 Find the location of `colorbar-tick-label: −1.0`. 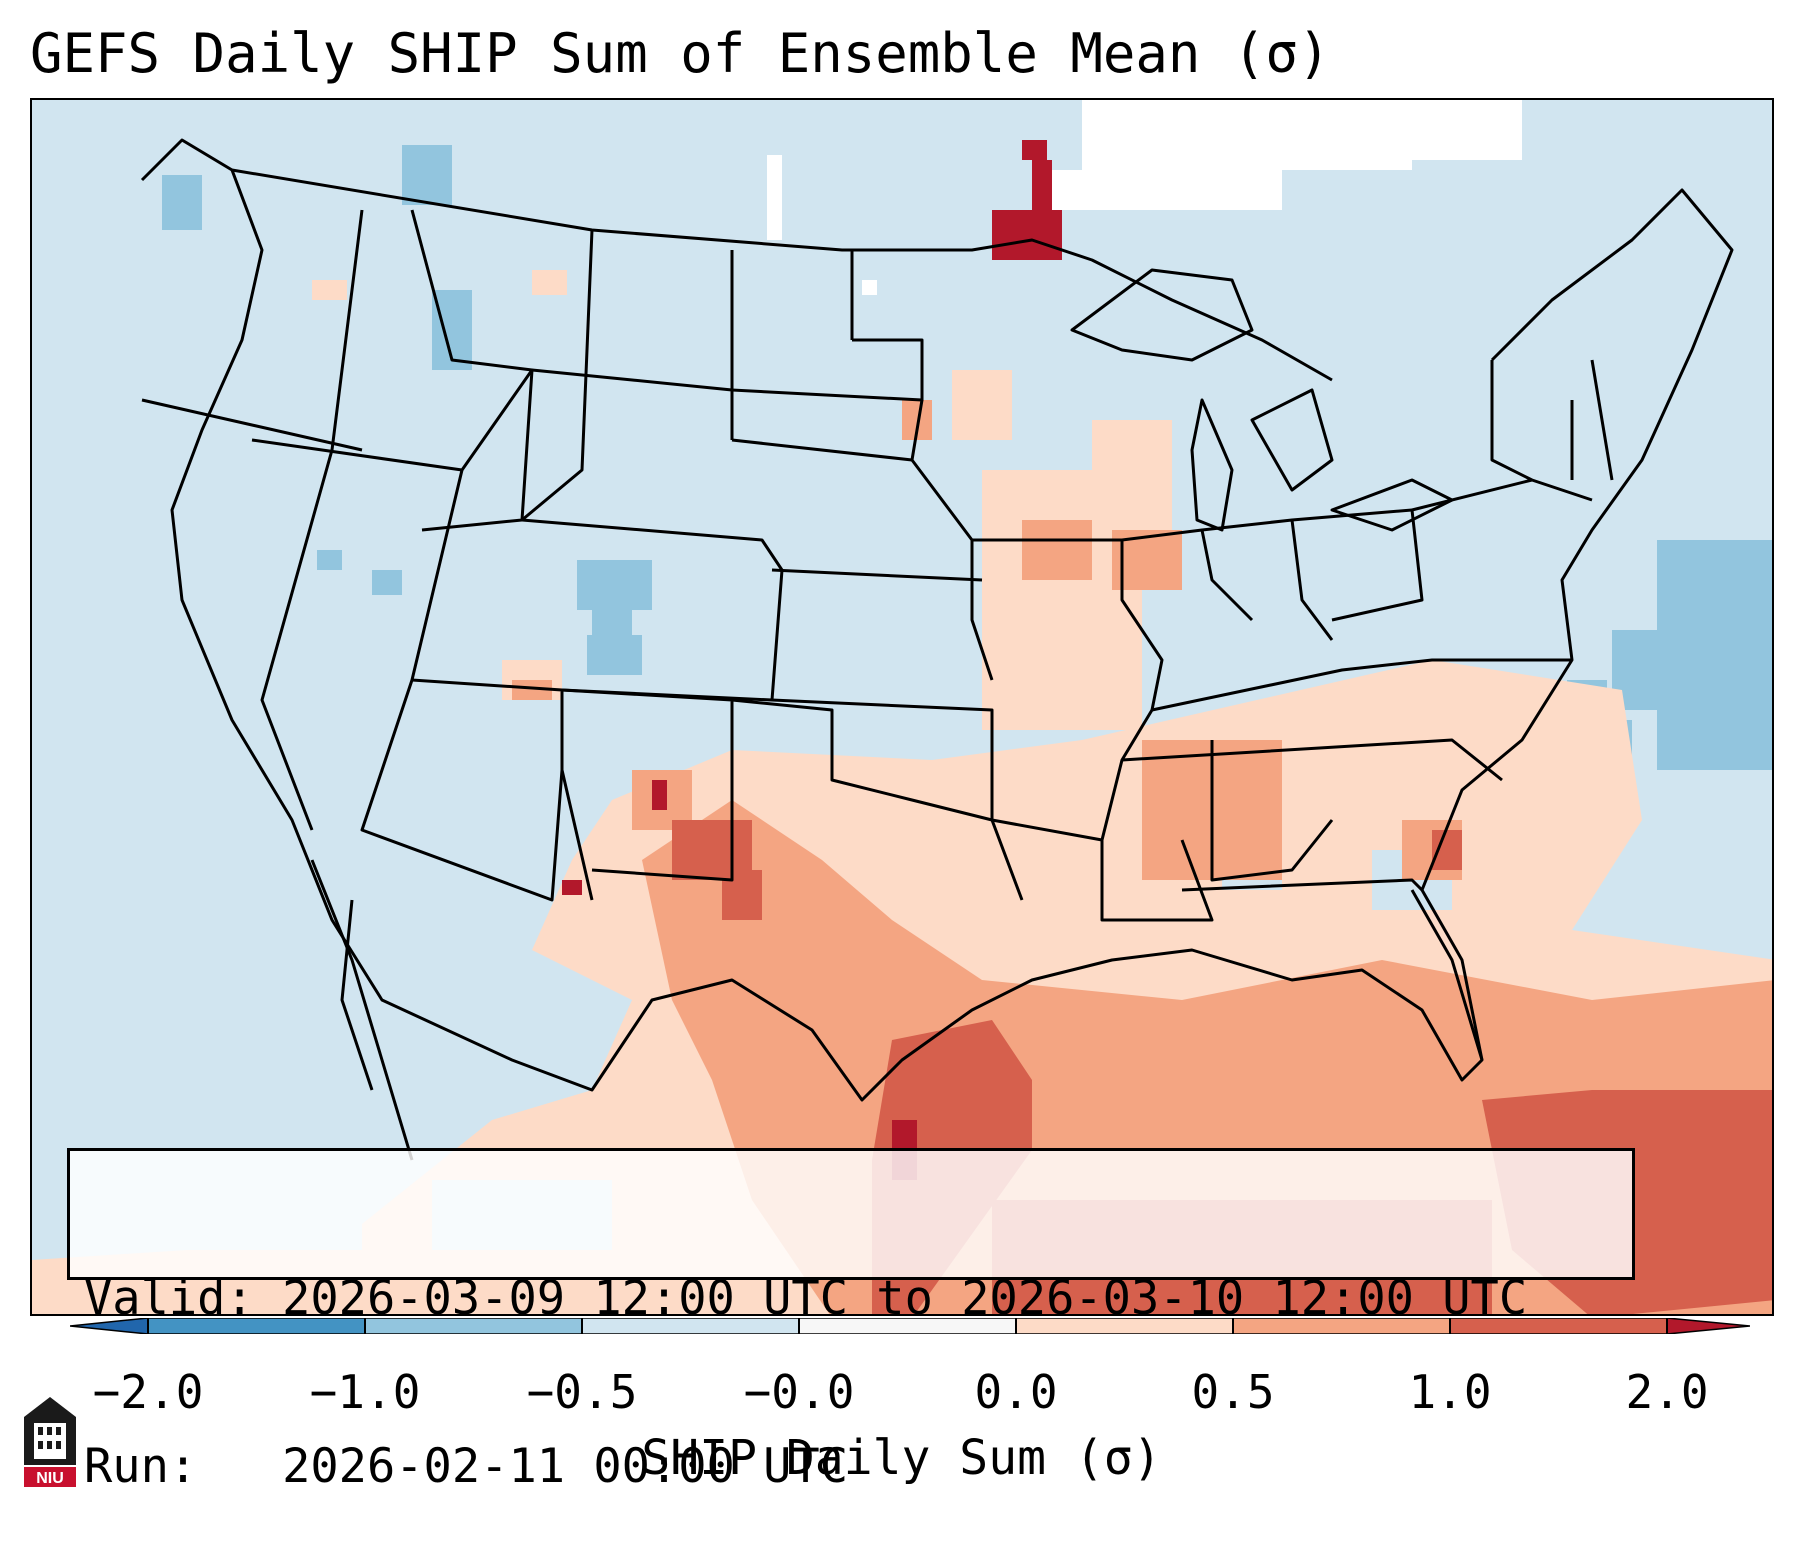

colorbar-tick-label: −1.0 is located at coordinates (365, 1392).